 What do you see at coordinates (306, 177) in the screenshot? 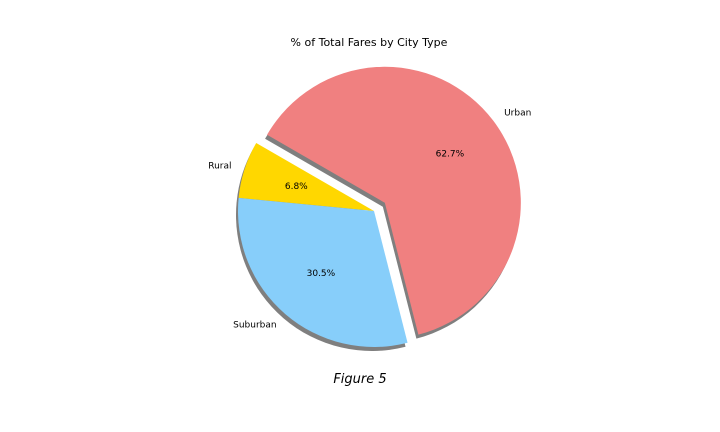
I see `slice-rural` at bounding box center [306, 177].